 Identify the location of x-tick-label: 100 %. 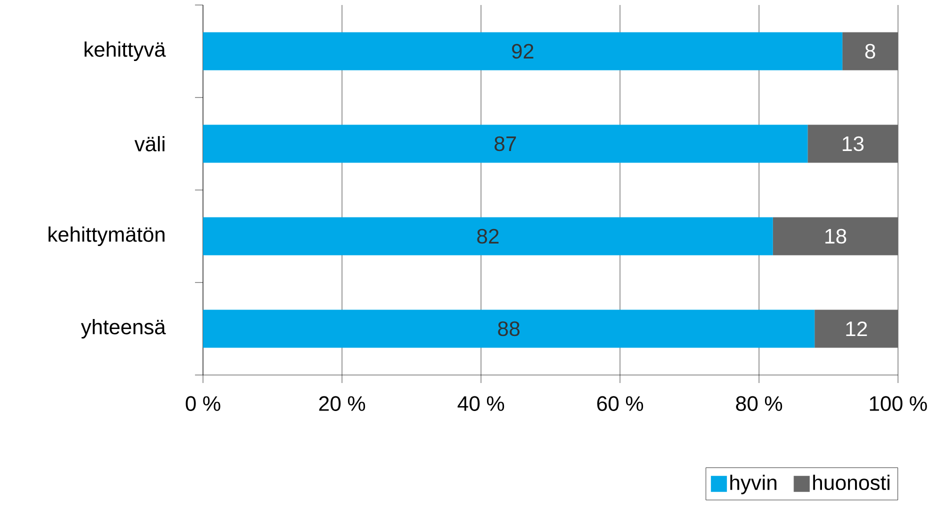
(898, 403).